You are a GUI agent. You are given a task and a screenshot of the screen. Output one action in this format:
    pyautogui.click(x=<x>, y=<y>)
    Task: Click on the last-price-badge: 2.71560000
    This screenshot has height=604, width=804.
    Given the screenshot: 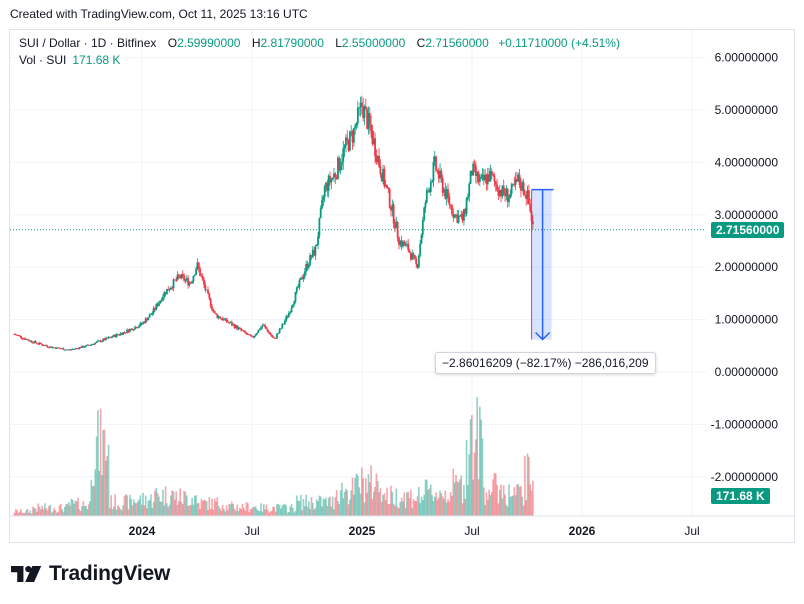 What is the action you would take?
    pyautogui.click(x=748, y=230)
    